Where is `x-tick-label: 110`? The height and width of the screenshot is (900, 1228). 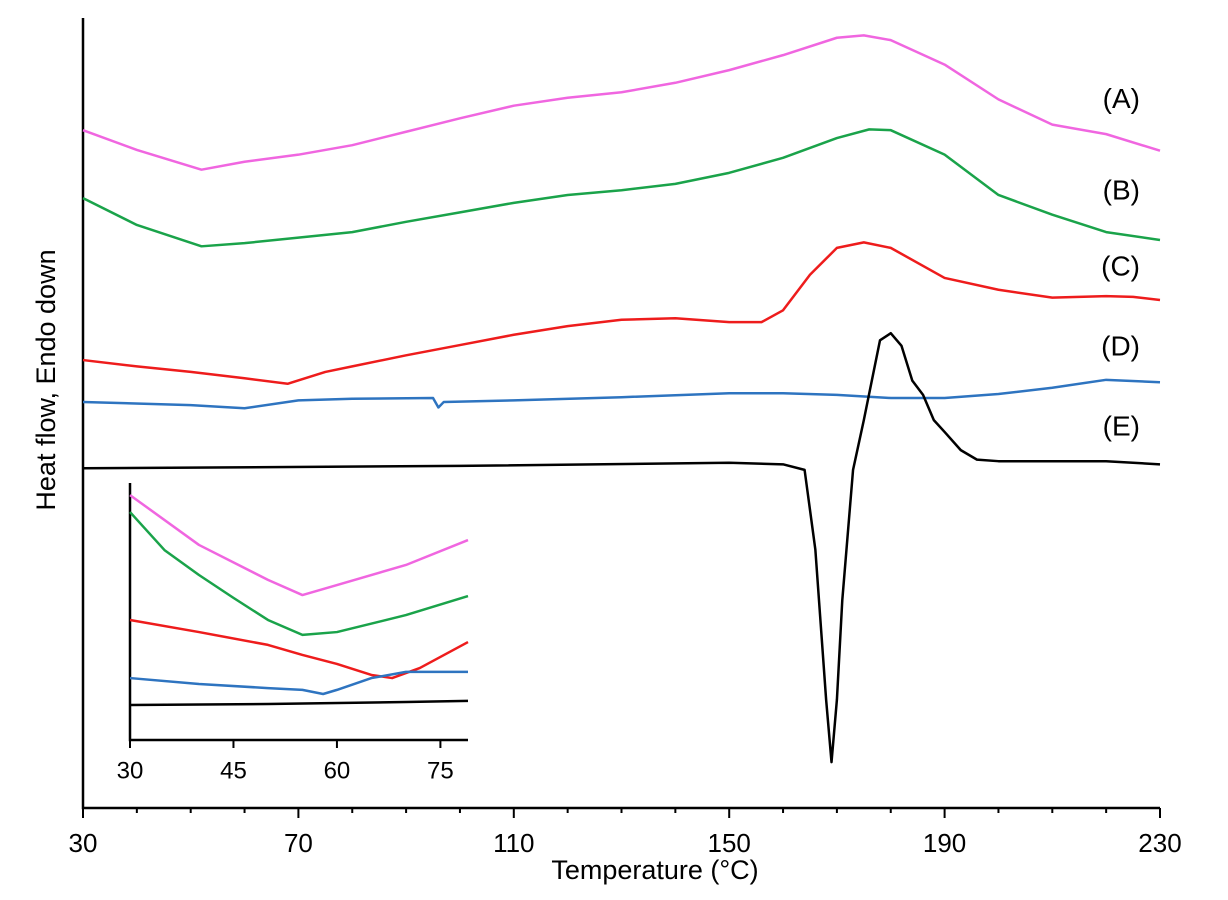 x-tick-label: 110 is located at coordinates (513, 843).